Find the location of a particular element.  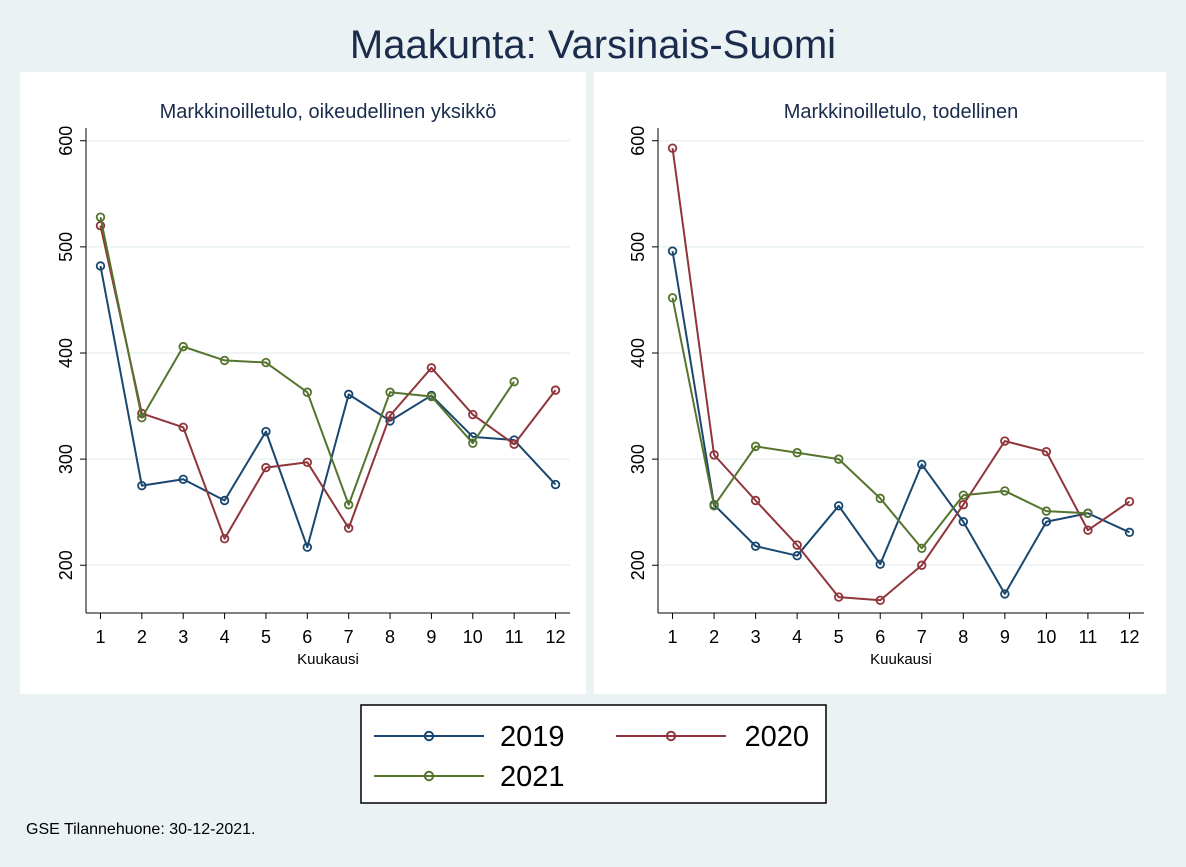

series-line-2019 is located at coordinates (328, 407).